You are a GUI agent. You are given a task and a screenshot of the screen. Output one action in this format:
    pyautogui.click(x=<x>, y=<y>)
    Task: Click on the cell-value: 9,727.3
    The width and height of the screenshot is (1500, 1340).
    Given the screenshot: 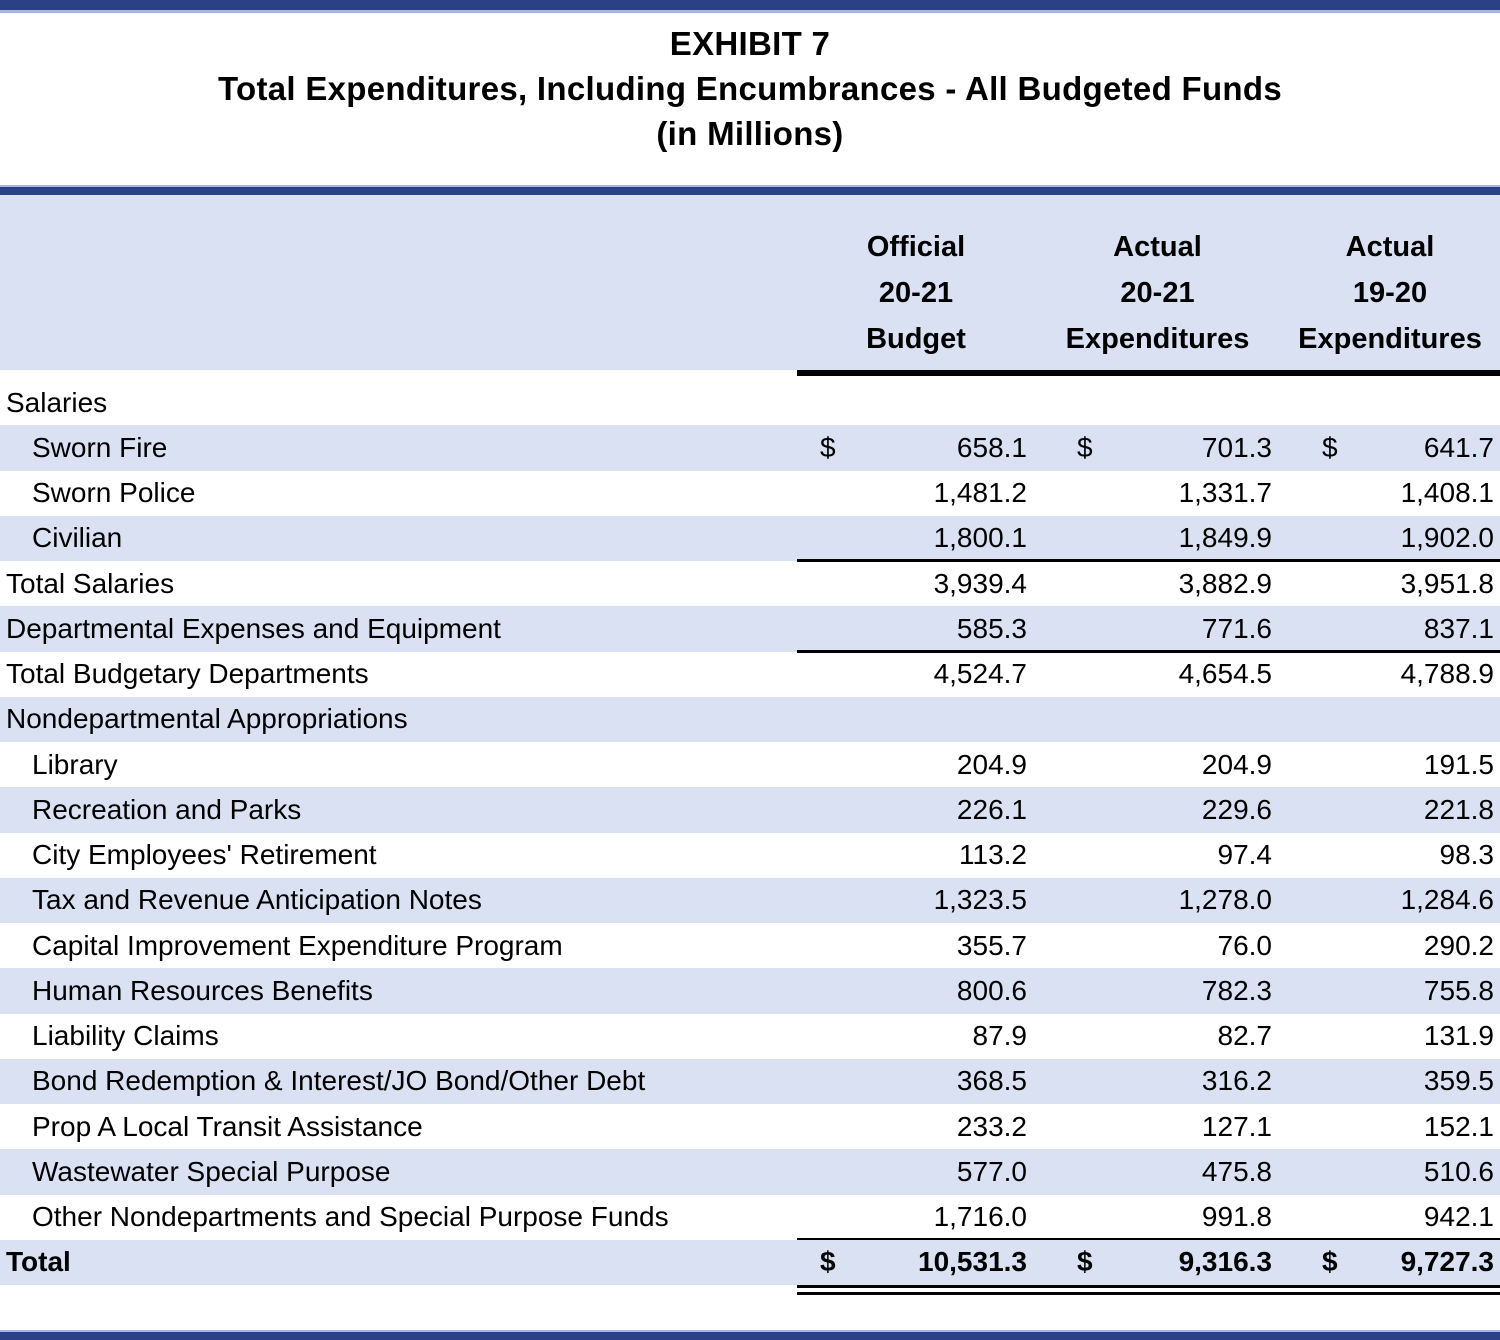 What is the action you would take?
    pyautogui.click(x=1447, y=1262)
    